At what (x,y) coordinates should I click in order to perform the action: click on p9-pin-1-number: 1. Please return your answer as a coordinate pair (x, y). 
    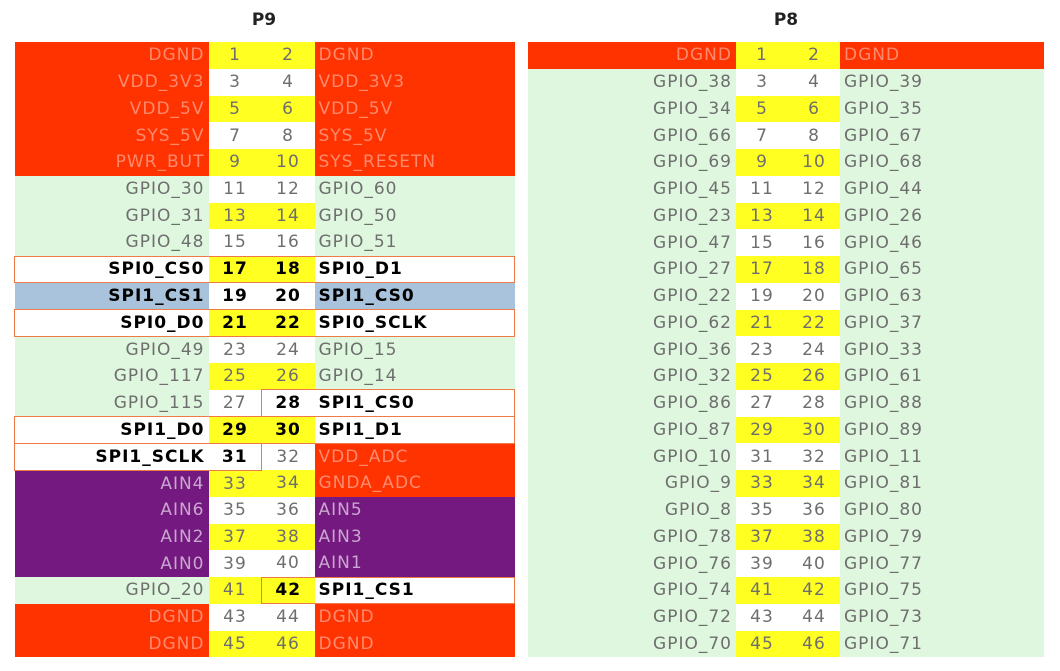
    Looking at the image, I should click on (235, 55).